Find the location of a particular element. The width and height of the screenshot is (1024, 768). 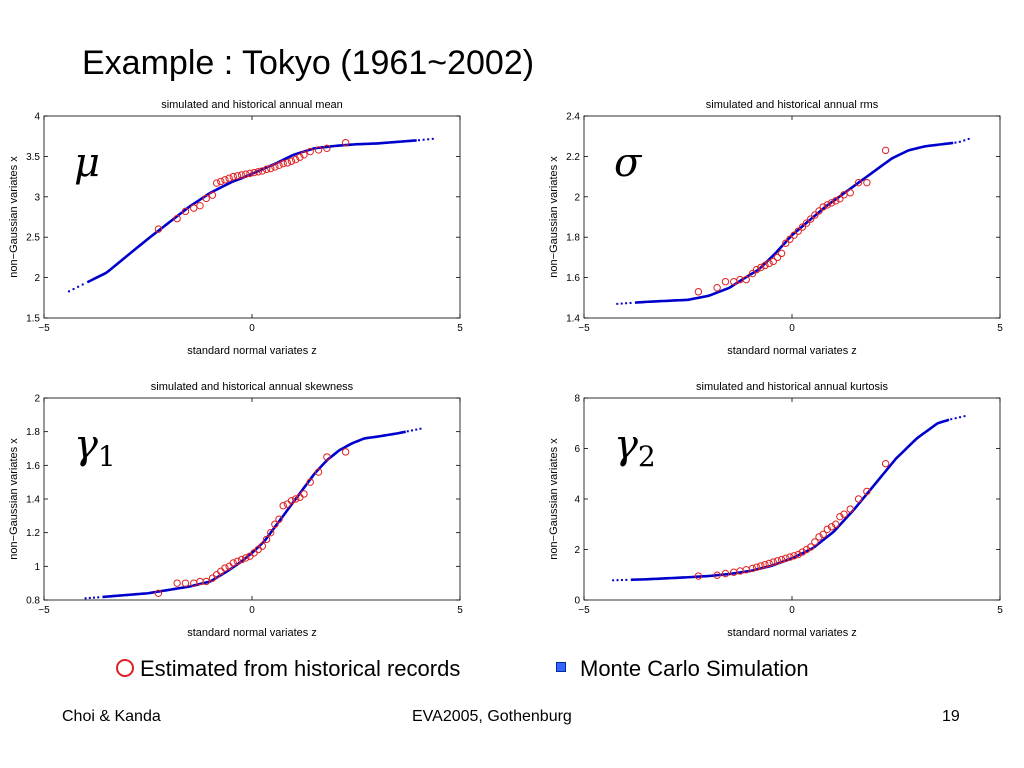

chart2-y-tick-label: 2 is located at coordinates (37, 399).